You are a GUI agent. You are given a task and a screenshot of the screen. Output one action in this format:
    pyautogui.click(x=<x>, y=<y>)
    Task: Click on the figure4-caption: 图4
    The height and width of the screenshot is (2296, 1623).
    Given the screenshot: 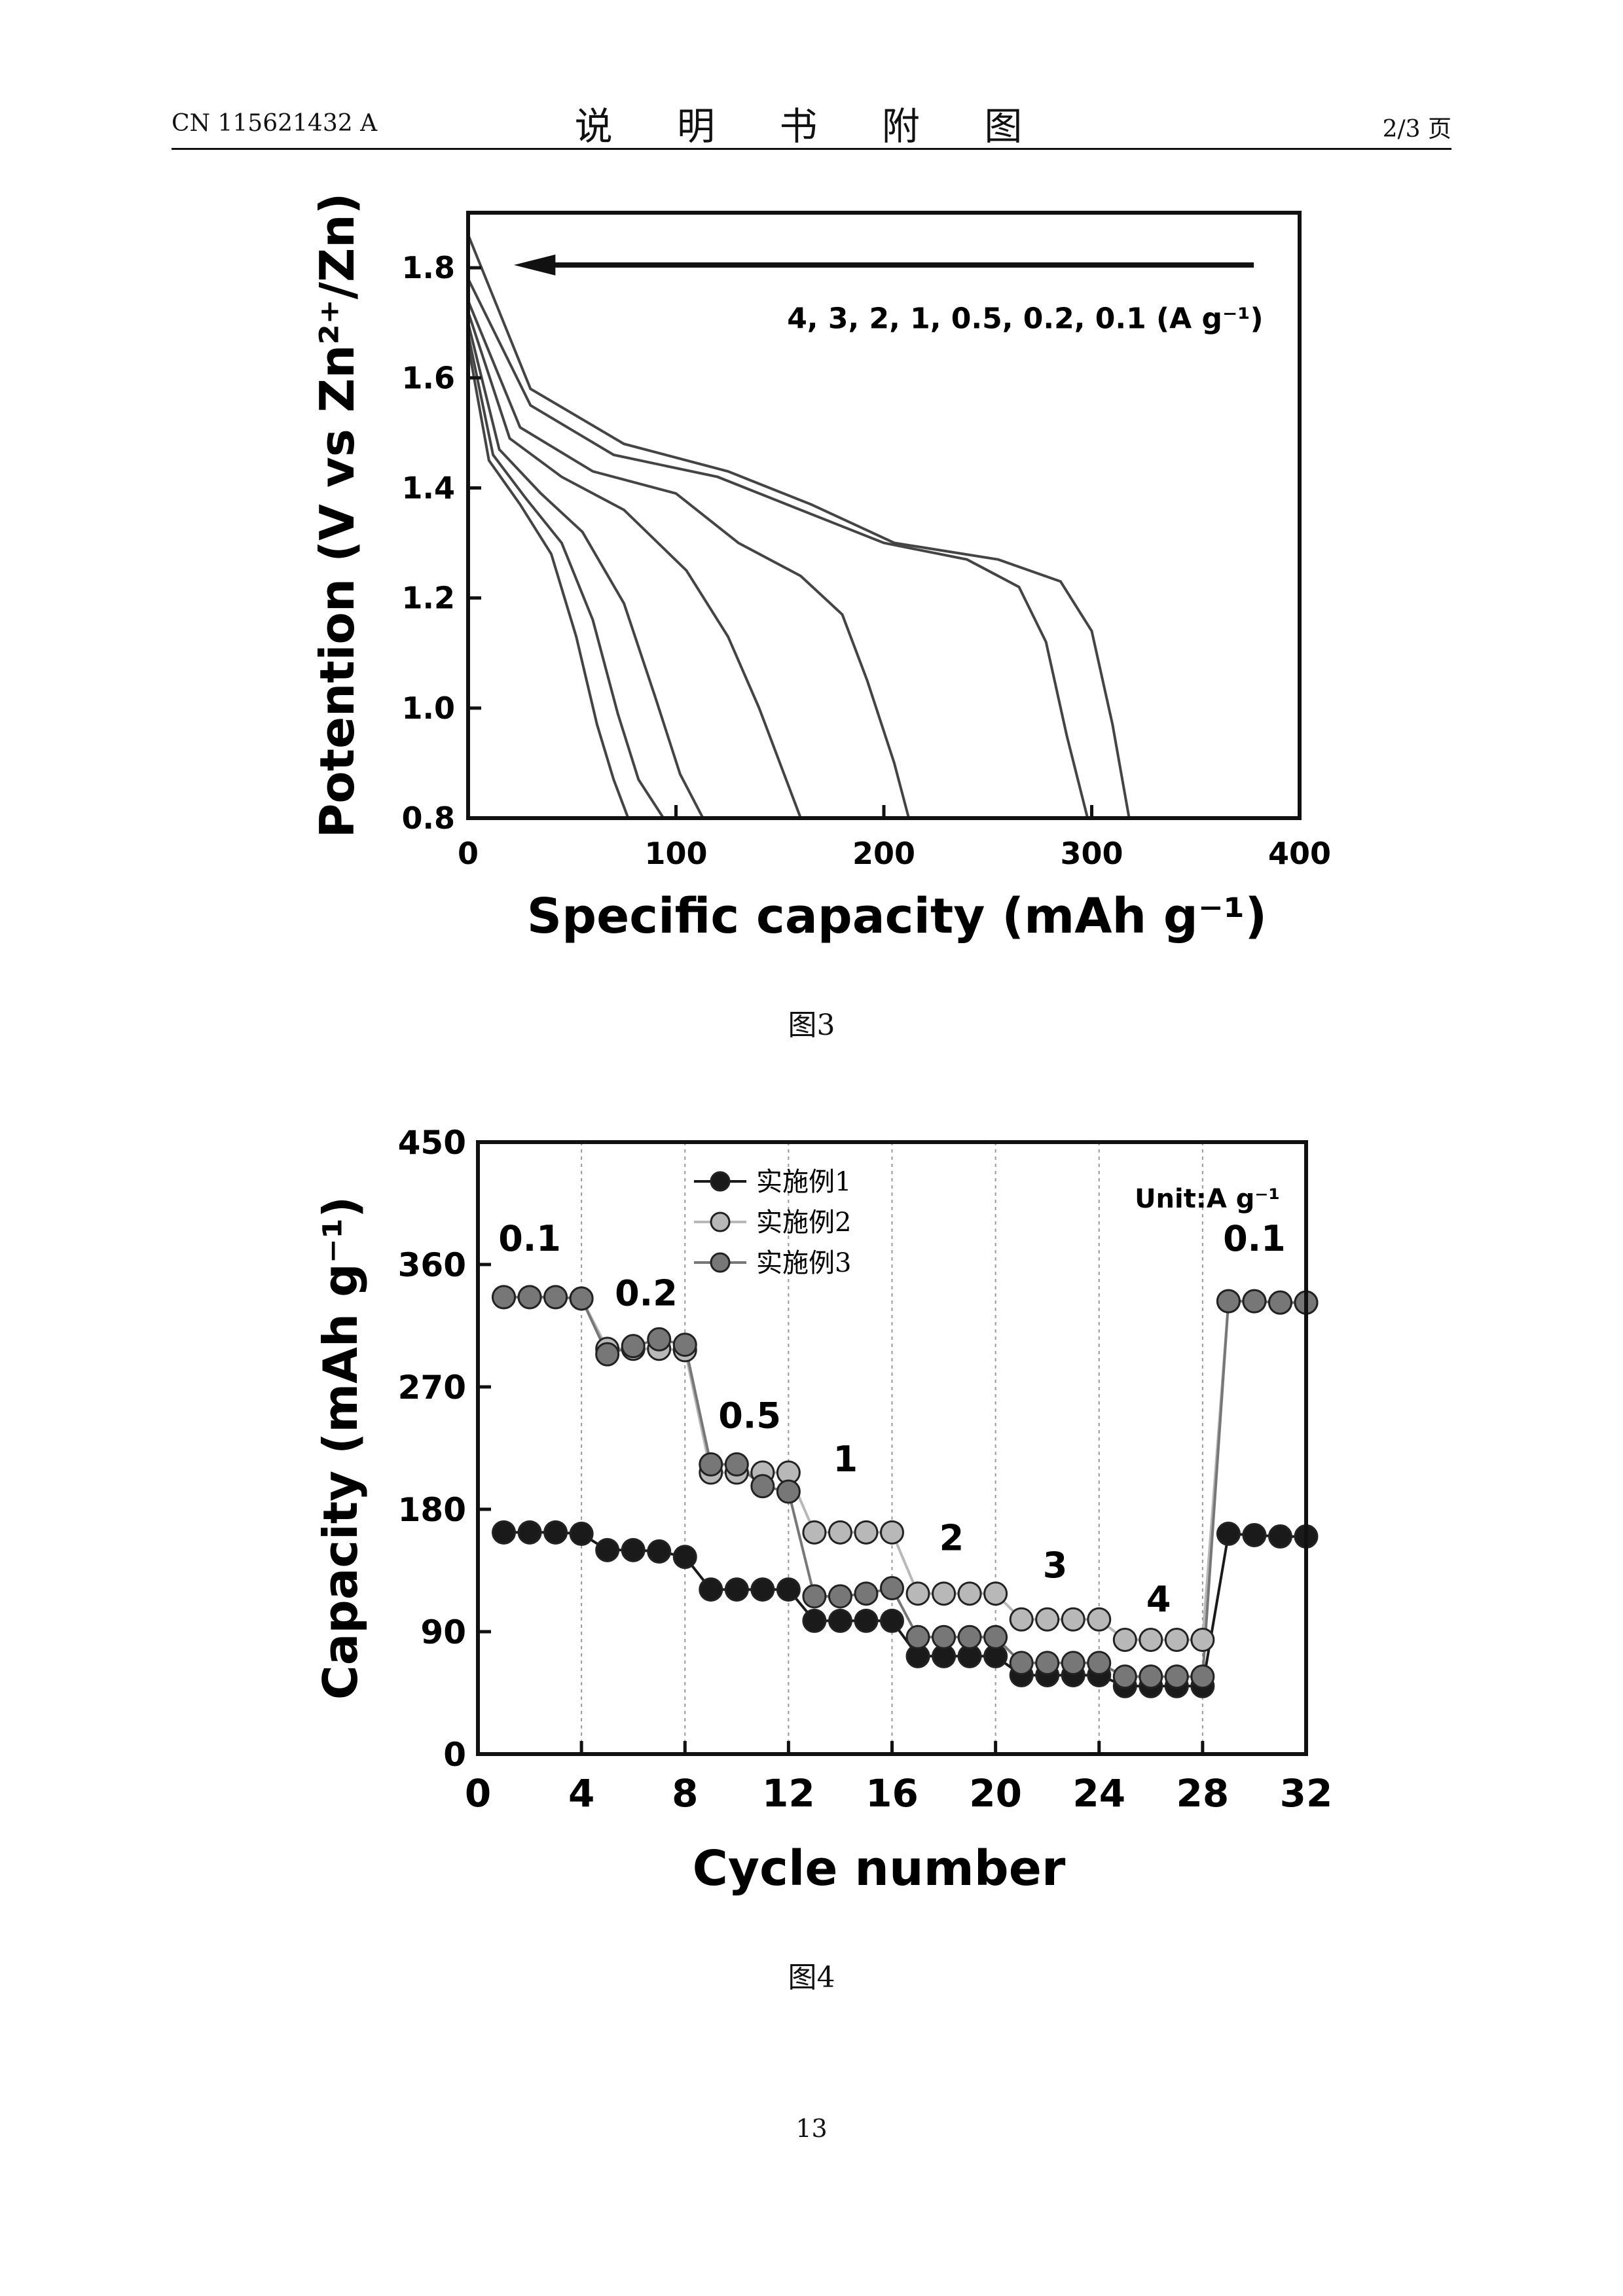 What is the action you would take?
    pyautogui.click(x=811, y=1977)
    